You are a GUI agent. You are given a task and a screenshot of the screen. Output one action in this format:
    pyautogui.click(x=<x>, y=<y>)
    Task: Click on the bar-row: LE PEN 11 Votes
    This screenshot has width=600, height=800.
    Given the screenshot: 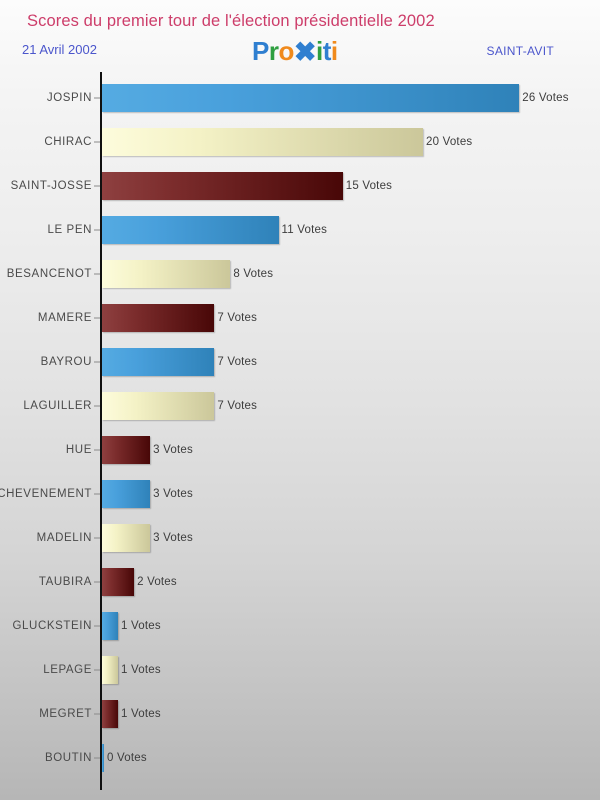 What is the action you would take?
    pyautogui.click(x=300, y=230)
    